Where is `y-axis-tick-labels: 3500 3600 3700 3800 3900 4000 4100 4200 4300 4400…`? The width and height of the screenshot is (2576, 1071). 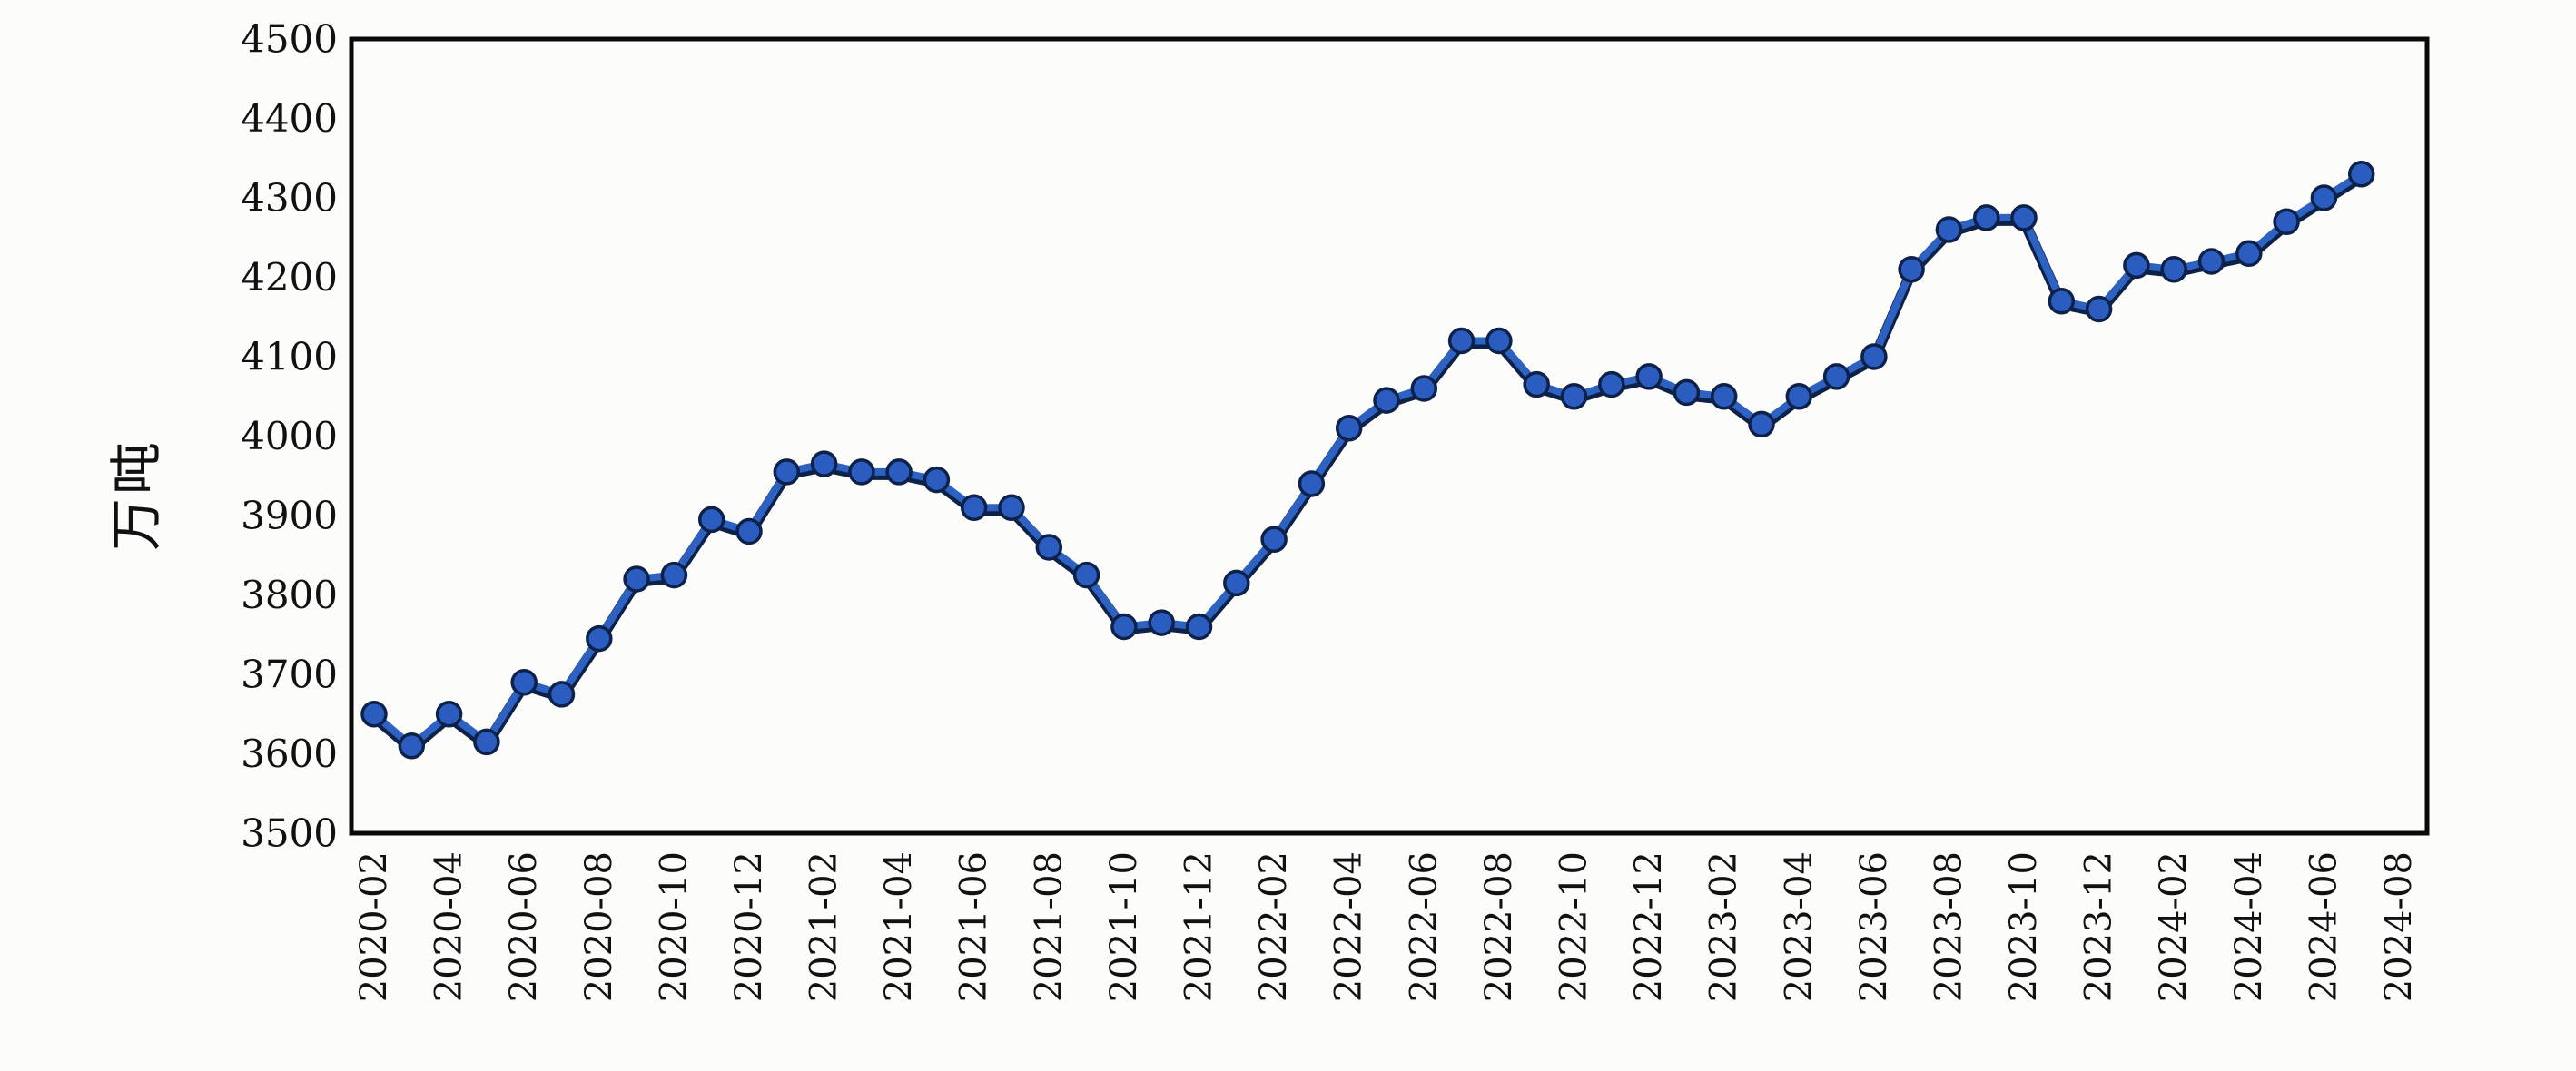
y-axis-tick-labels: 3500 3600 3700 3800 3900 4000 4100 4200 4300 4400… is located at coordinates (289, 437).